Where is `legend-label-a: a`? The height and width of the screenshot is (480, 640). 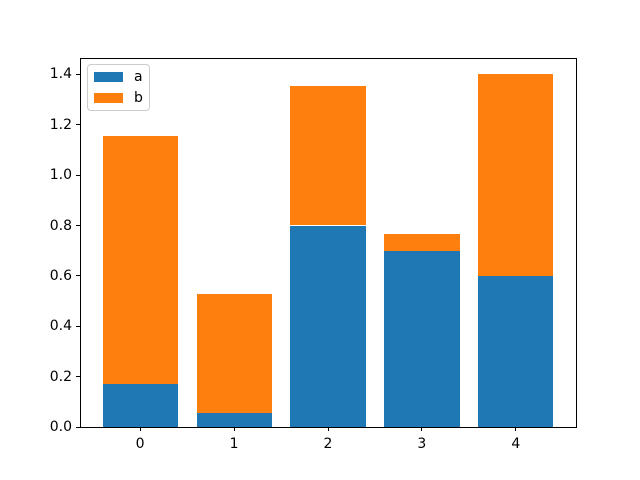 legend-label-a: a is located at coordinates (138, 77).